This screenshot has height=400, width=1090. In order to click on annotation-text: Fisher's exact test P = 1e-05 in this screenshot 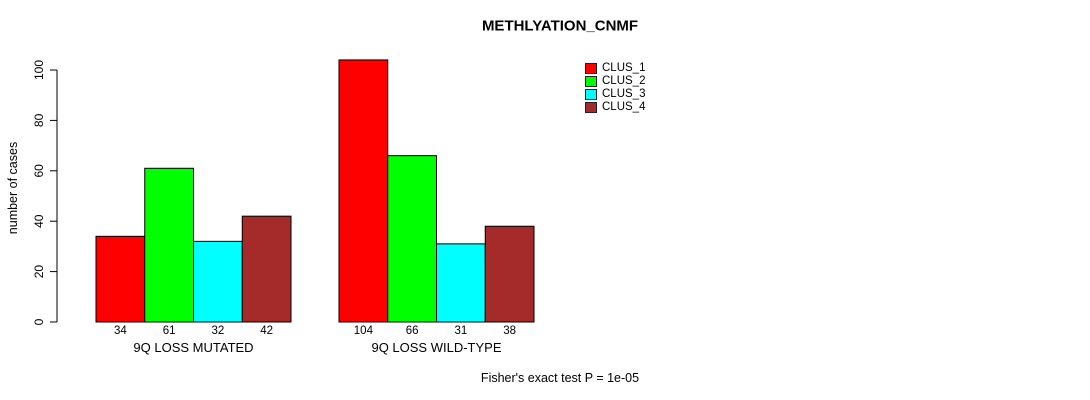, I will do `click(560, 378)`.